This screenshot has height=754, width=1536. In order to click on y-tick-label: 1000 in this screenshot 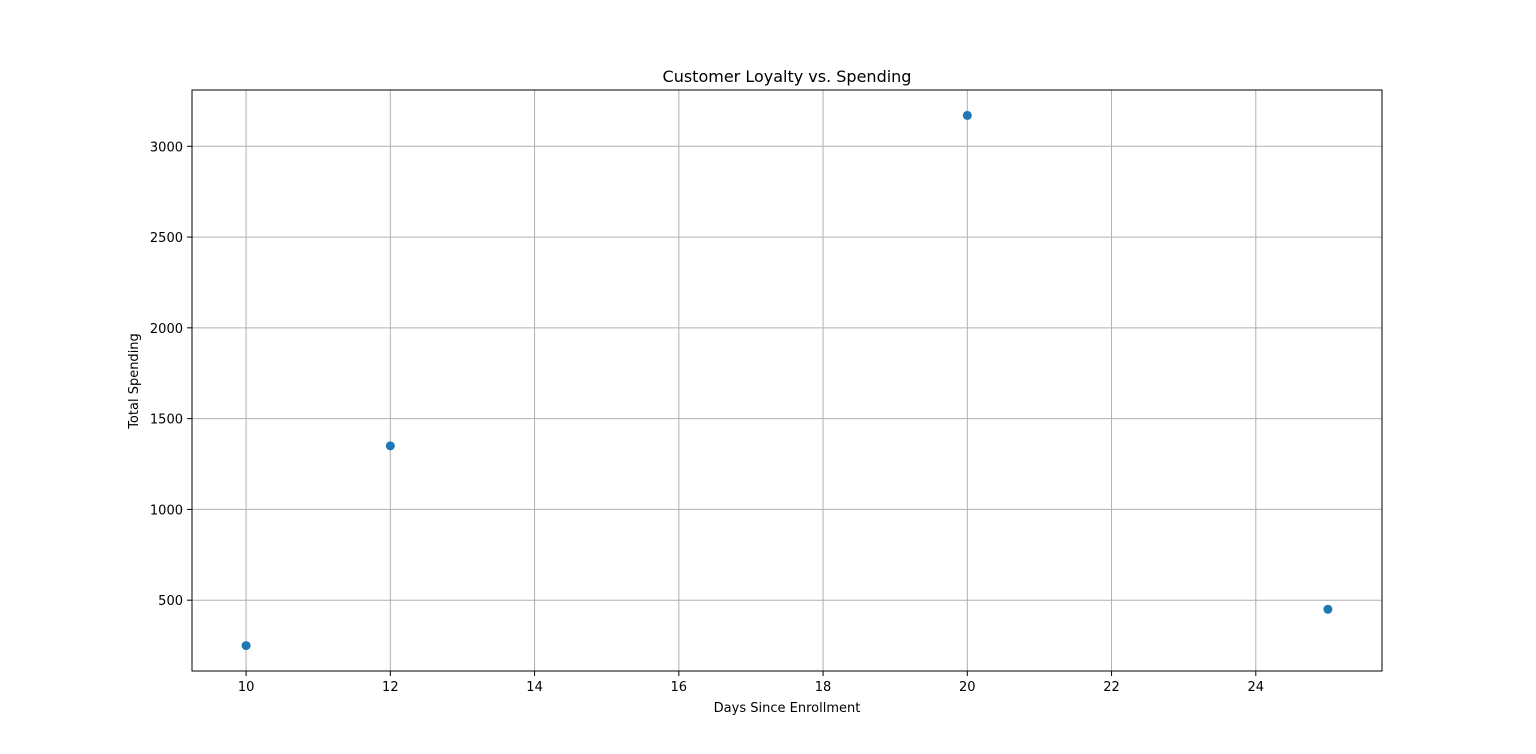, I will do `click(166, 510)`.